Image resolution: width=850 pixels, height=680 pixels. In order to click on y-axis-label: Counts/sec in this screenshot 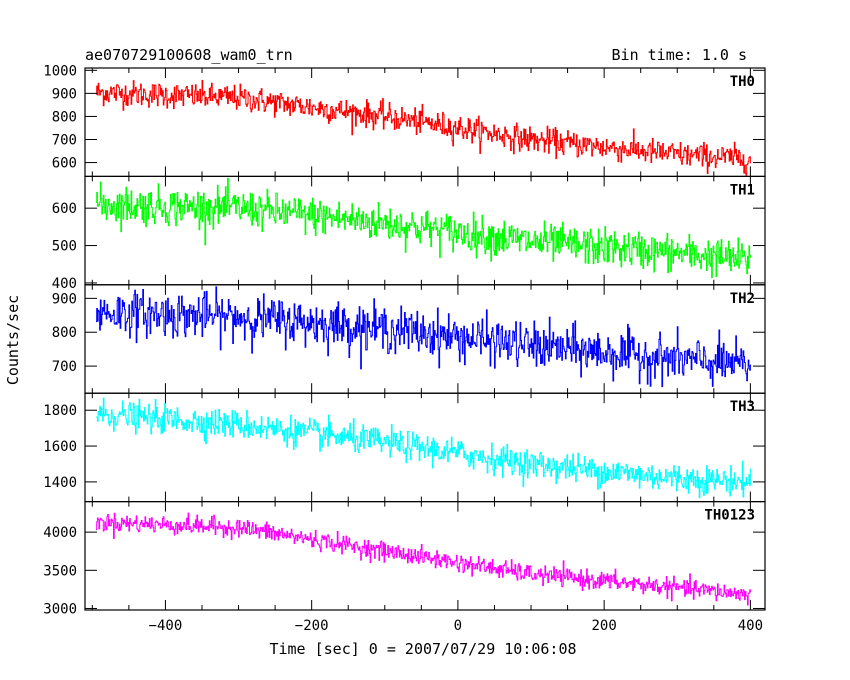, I will do `click(13, 340)`.